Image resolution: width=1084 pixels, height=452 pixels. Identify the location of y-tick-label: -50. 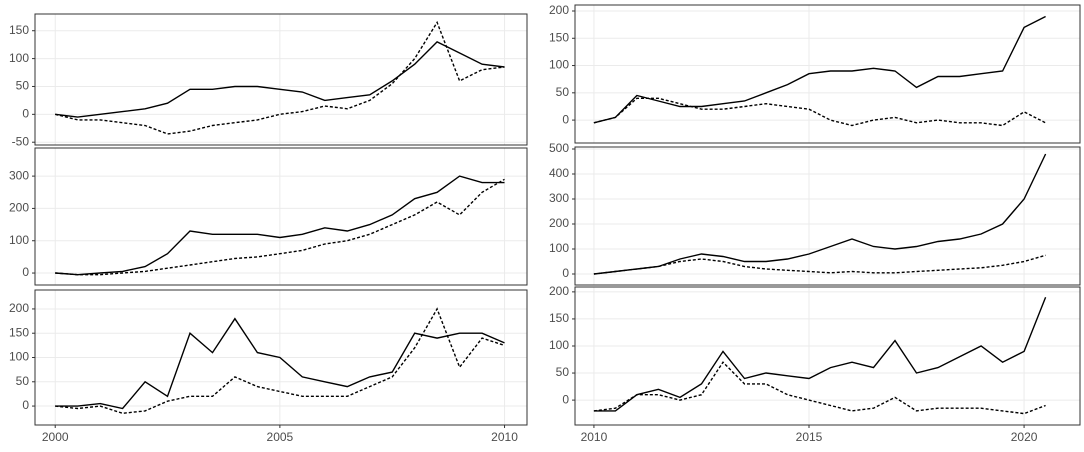
(21, 141).